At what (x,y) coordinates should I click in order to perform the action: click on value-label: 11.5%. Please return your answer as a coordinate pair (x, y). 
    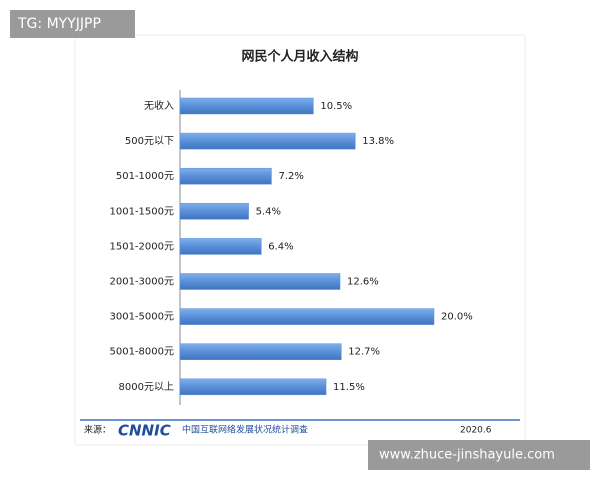
    Looking at the image, I should click on (349, 387).